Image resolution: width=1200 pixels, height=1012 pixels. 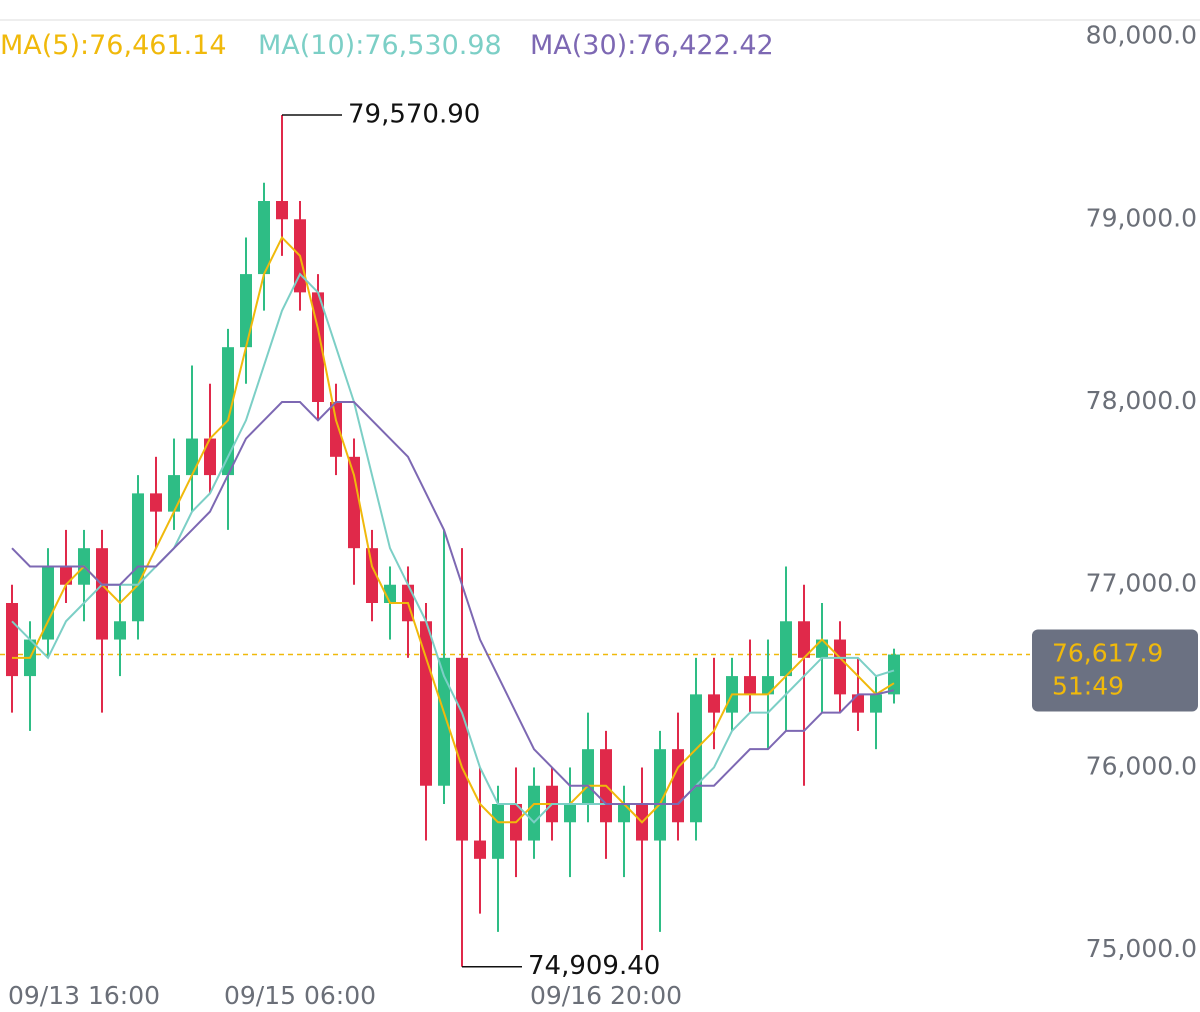 What do you see at coordinates (414, 114) in the screenshot?
I see `annotation-label: 79,570.90` at bounding box center [414, 114].